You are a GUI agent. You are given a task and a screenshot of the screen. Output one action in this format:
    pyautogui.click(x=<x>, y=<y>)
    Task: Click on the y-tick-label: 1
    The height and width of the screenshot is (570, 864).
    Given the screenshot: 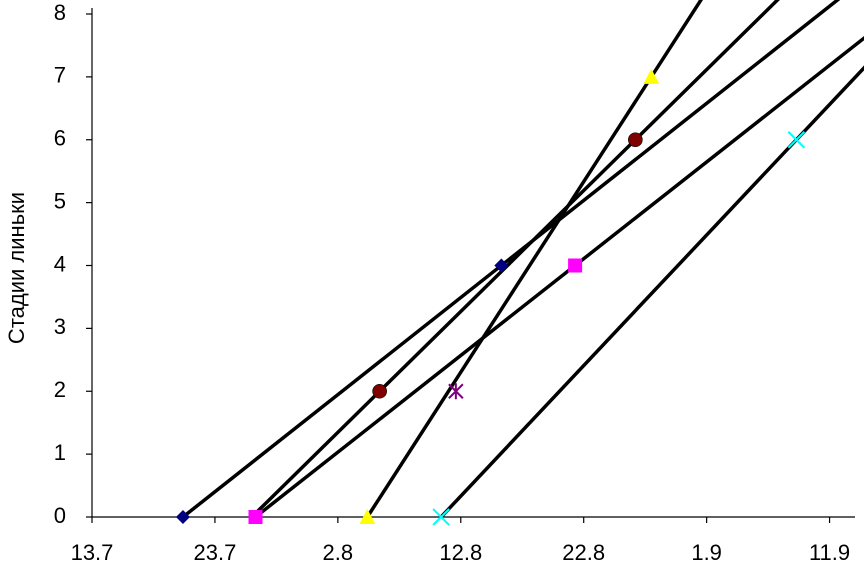 What is the action you would take?
    pyautogui.click(x=60, y=452)
    